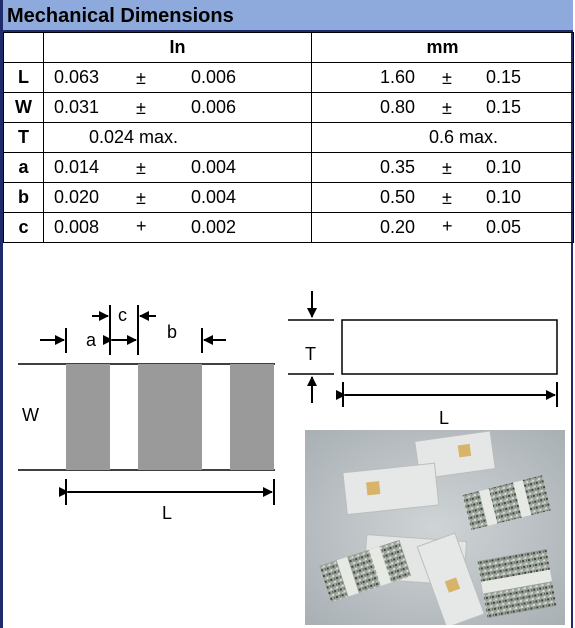 This screenshot has height=628, width=575. What do you see at coordinates (177, 167) in the screenshot?
I see `in-value-cell: 0.014 ± 0.004` at bounding box center [177, 167].